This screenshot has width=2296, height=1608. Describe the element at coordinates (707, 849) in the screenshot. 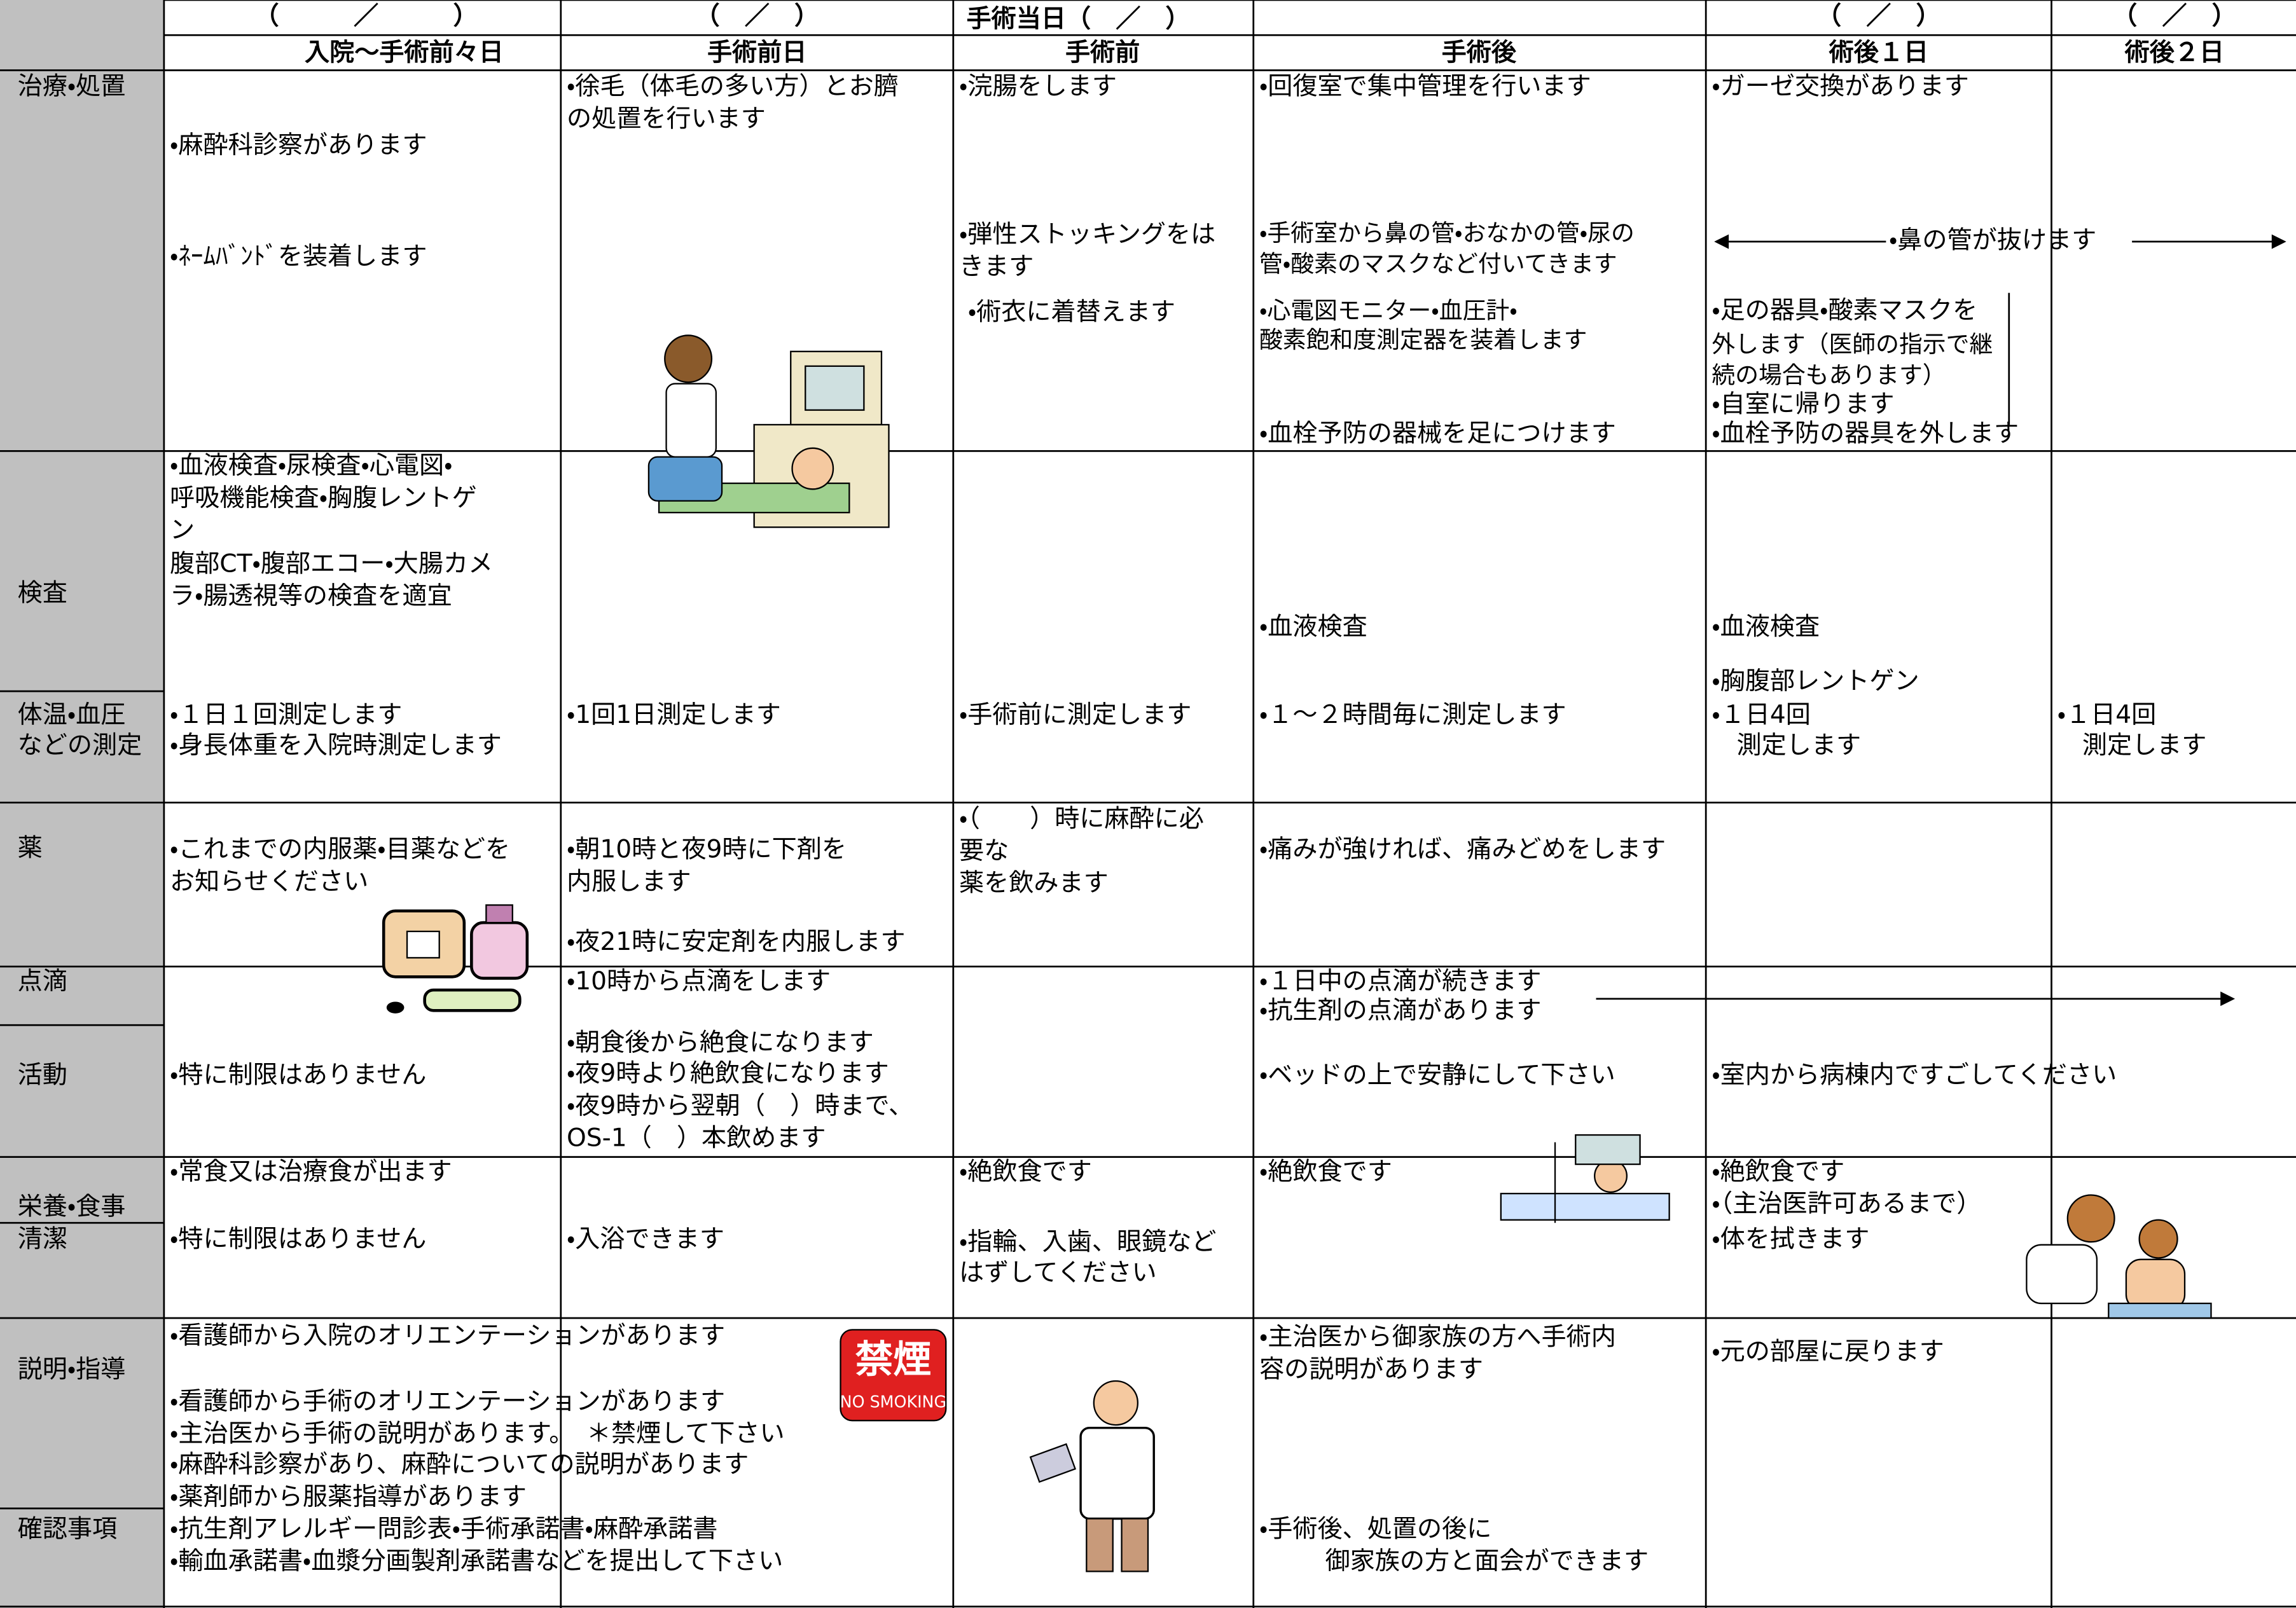

I see `cell-text: ・朝10時と夜9時に下剤を` at that location.